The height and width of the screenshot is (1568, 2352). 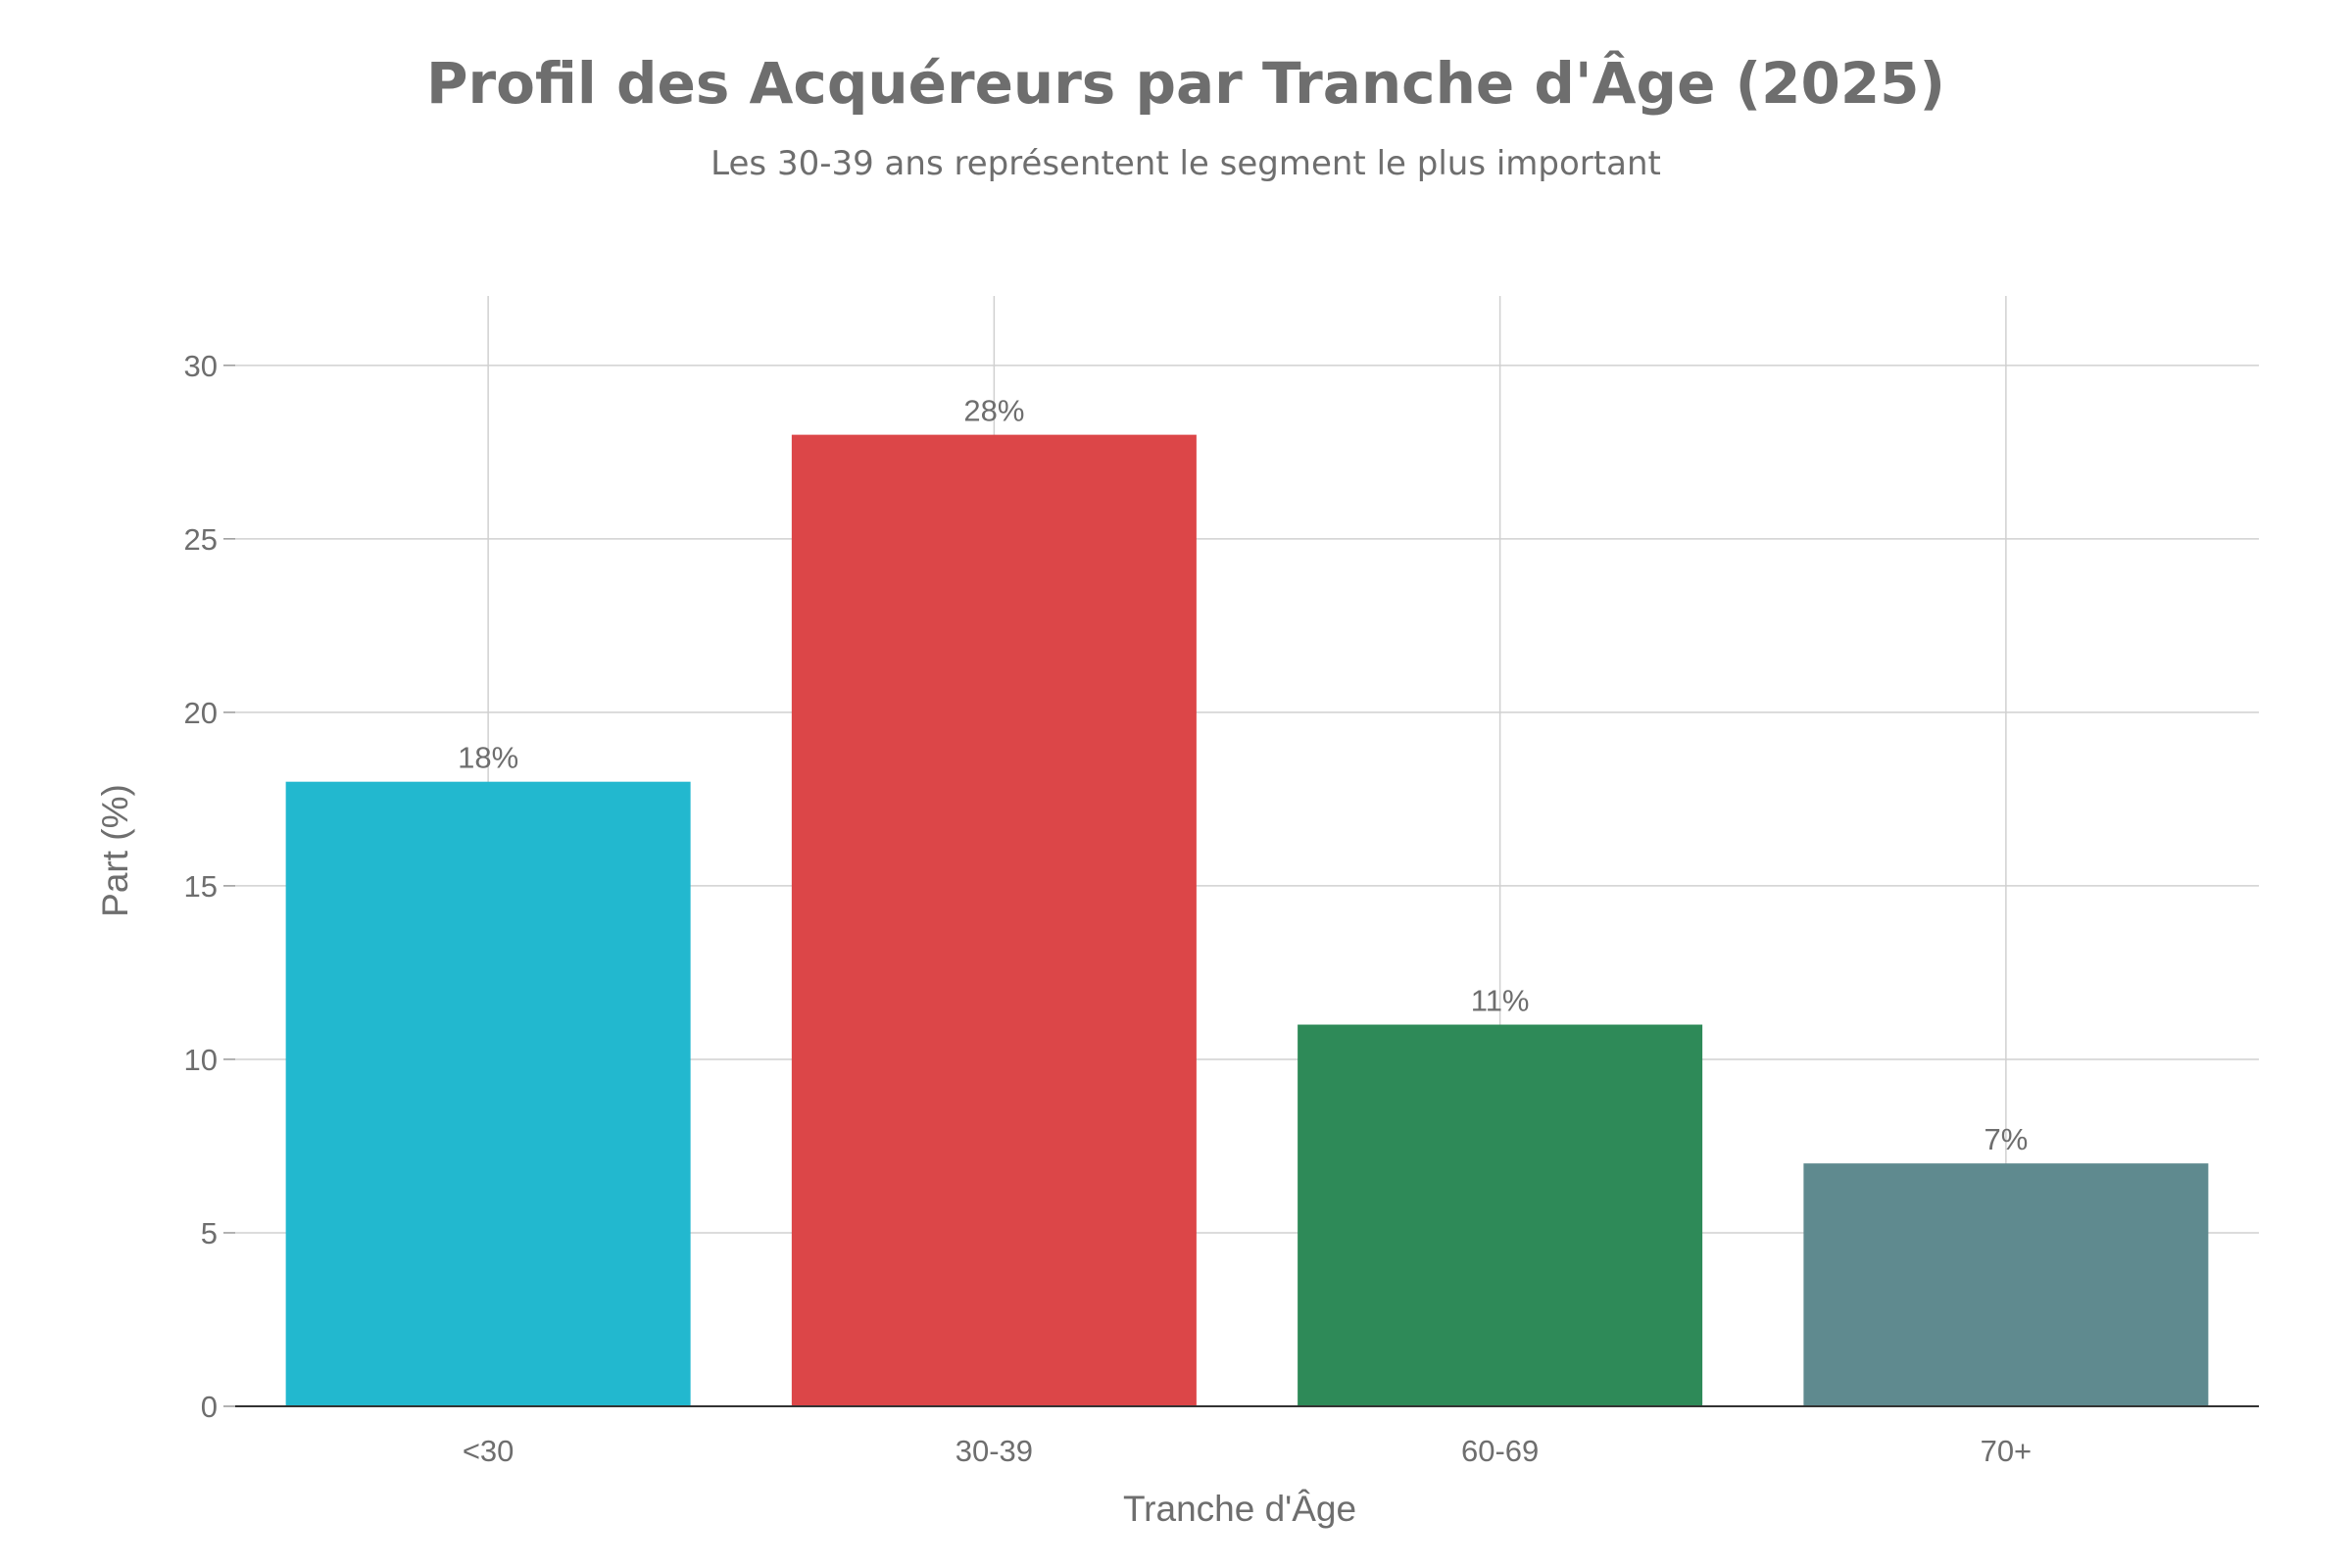 What do you see at coordinates (488, 758) in the screenshot?
I see `bar-value-label: 18%` at bounding box center [488, 758].